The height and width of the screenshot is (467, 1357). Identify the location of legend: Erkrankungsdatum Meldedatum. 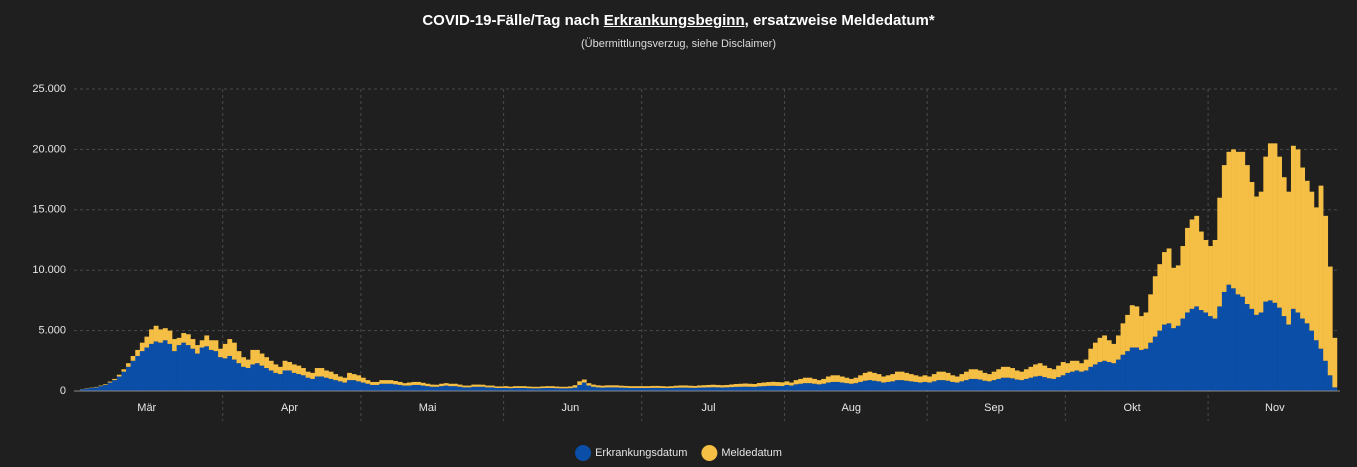
(678, 453).